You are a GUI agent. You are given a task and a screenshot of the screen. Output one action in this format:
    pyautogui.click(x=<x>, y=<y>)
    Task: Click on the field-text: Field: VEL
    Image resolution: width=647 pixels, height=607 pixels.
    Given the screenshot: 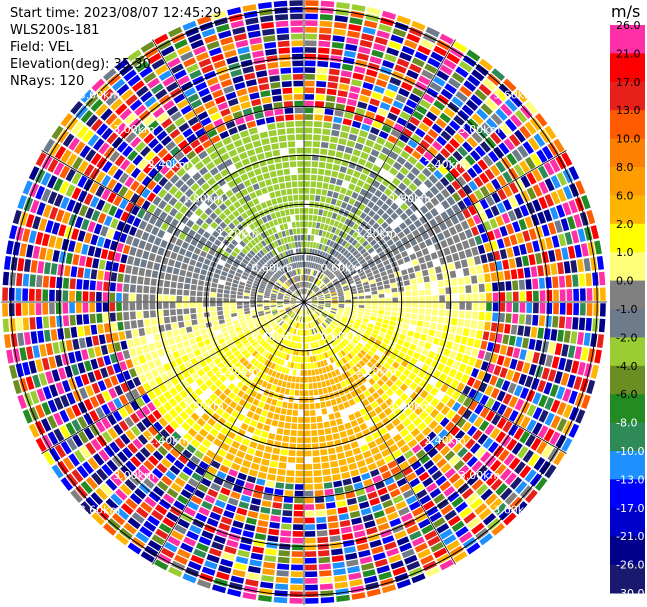 What is the action you would take?
    pyautogui.click(x=41, y=47)
    